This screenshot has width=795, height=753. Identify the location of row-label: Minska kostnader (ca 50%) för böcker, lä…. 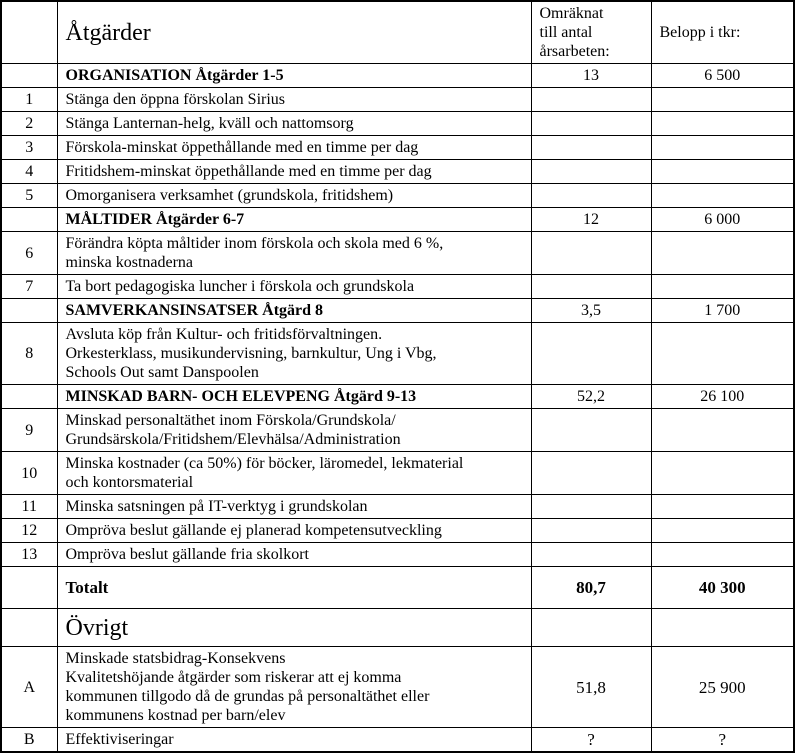
(294, 473).